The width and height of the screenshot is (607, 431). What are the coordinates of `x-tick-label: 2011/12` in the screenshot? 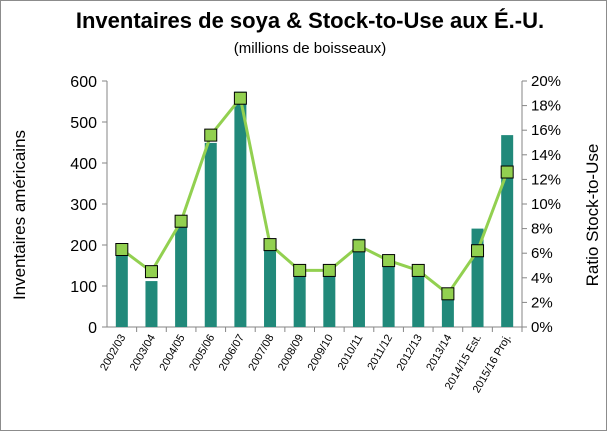 It's located at (380, 353).